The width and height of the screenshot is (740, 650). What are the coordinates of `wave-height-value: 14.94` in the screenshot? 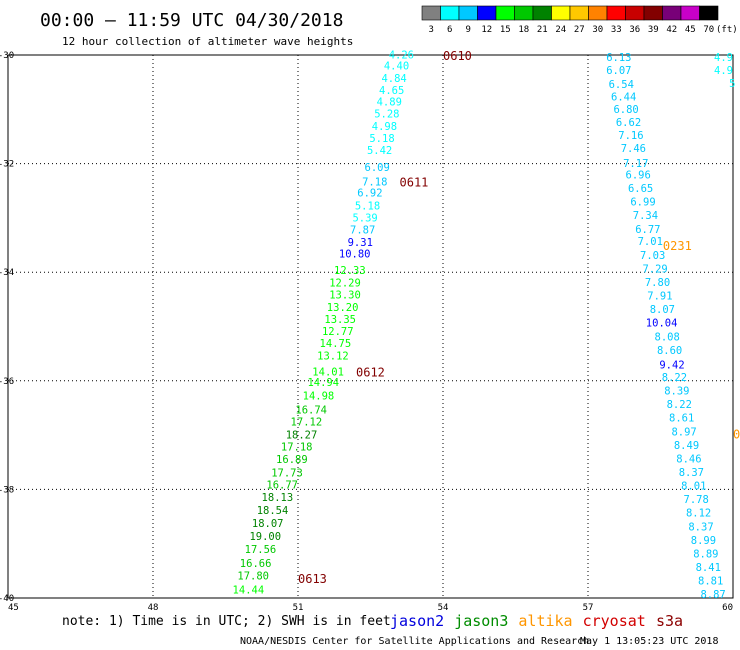 It's located at (323, 383).